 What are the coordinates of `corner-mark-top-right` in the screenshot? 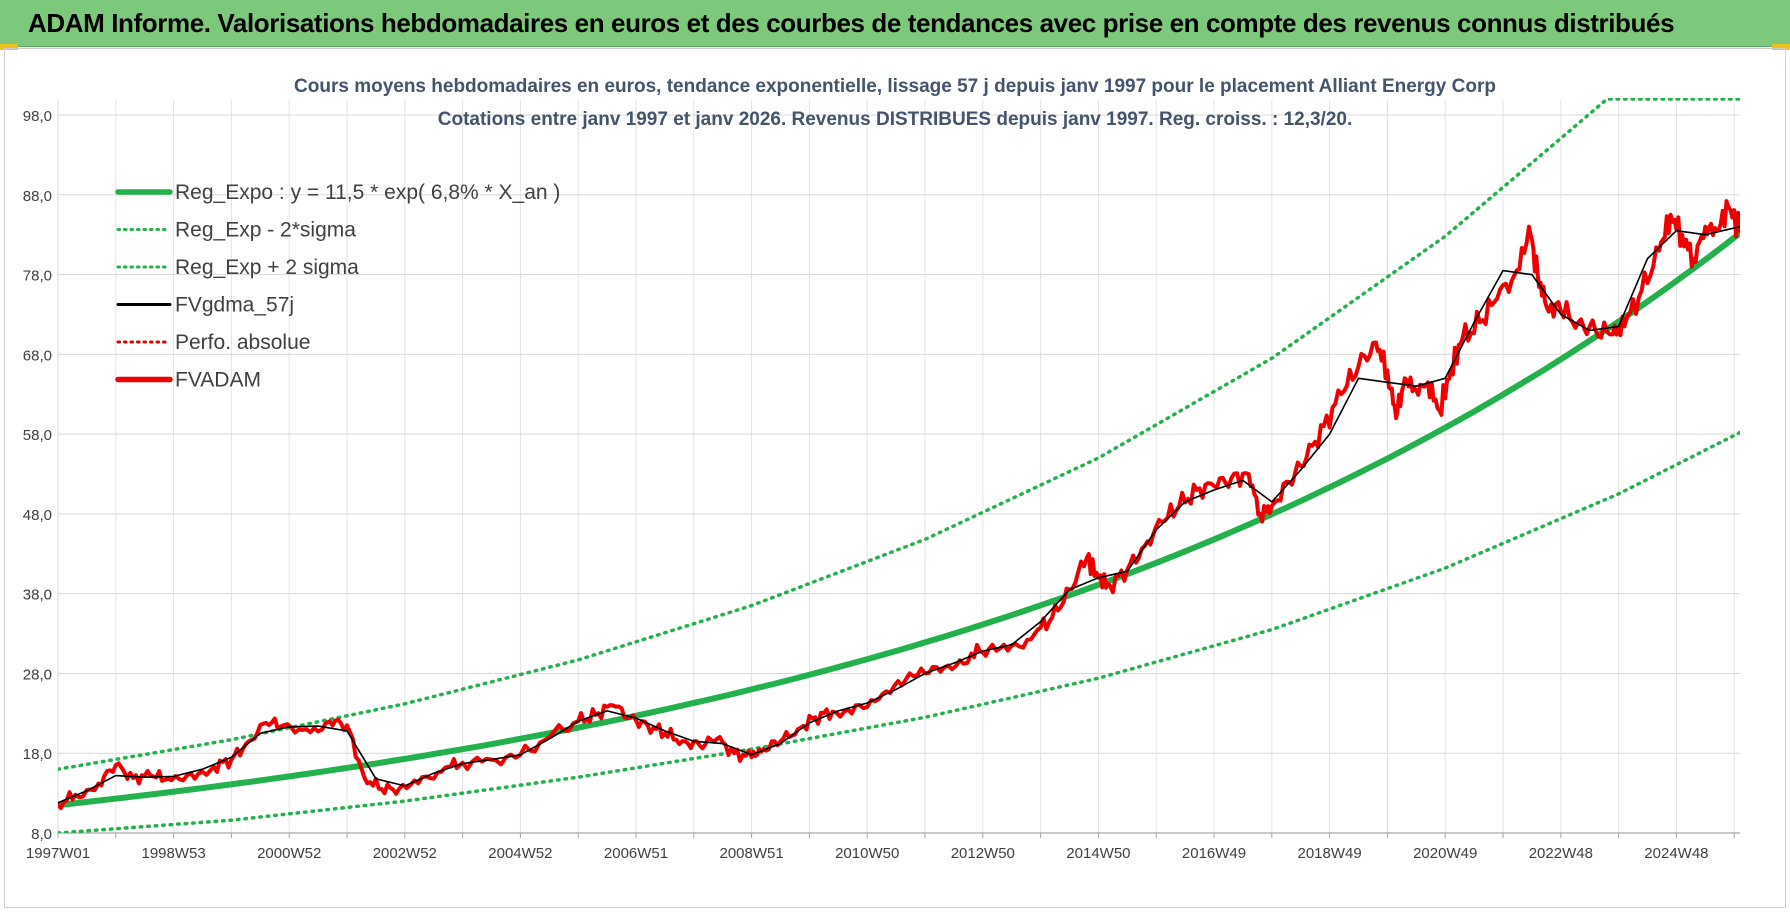 It's located at (1781, 47).